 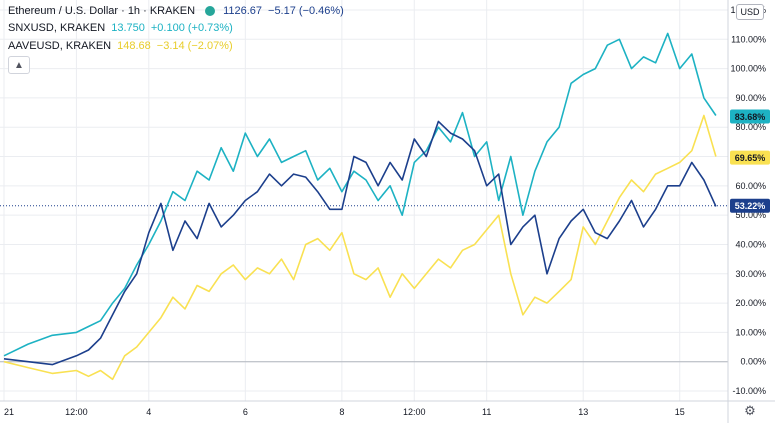 I want to click on y-tick-label: 80.00%, so click(x=750, y=127).